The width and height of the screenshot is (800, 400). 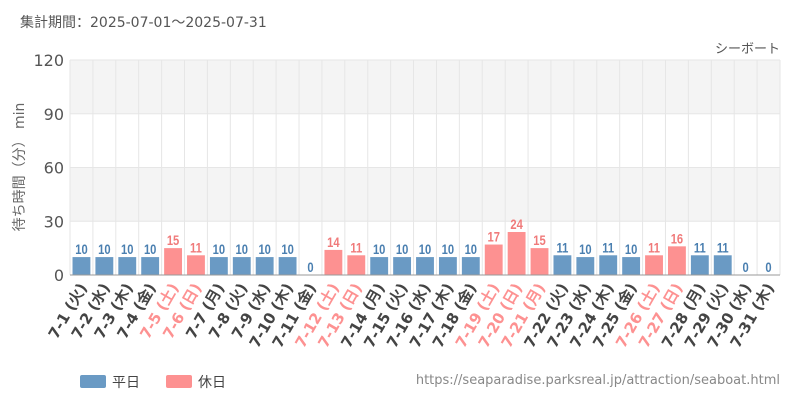 What do you see at coordinates (153, 383) in the screenshot?
I see `legend: 平日 休日` at bounding box center [153, 383].